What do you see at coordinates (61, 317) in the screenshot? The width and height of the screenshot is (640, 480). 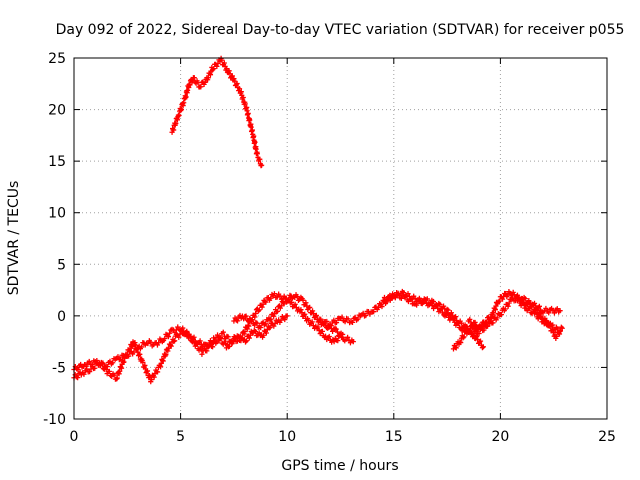 I see `y-tick-label: 0` at bounding box center [61, 317].